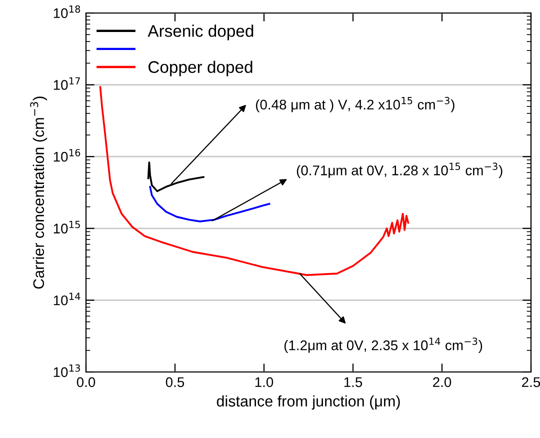  What do you see at coordinates (264, 382) in the screenshot?
I see `x-tick-label: 1.0` at bounding box center [264, 382].